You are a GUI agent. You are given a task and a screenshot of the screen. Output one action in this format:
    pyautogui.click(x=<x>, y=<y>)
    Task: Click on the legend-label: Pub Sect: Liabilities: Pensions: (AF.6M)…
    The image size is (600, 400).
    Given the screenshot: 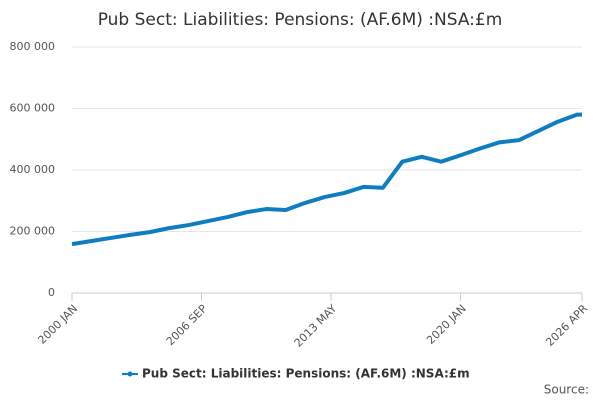 What is the action you would take?
    pyautogui.click(x=306, y=374)
    